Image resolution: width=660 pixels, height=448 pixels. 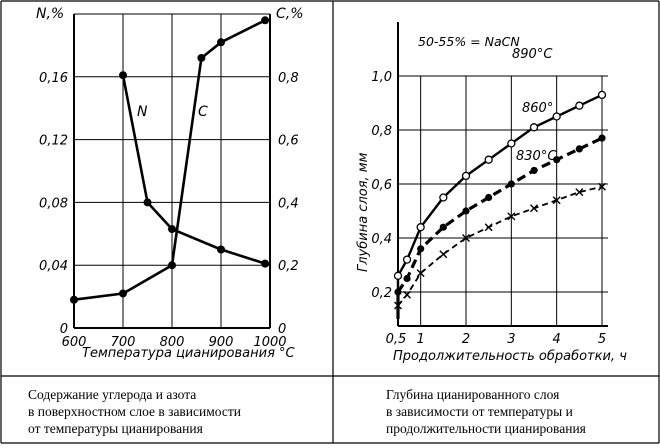 What do you see at coordinates (288, 78) in the screenshot?
I see `left-y2-tick: 0,8` at bounding box center [288, 78].